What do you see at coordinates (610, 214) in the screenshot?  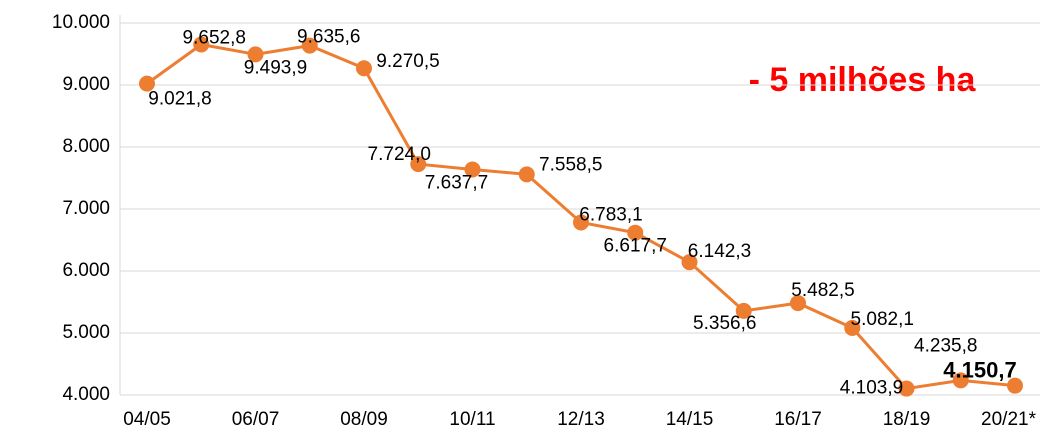 I see `data-label: 6.783,1` at bounding box center [610, 214].